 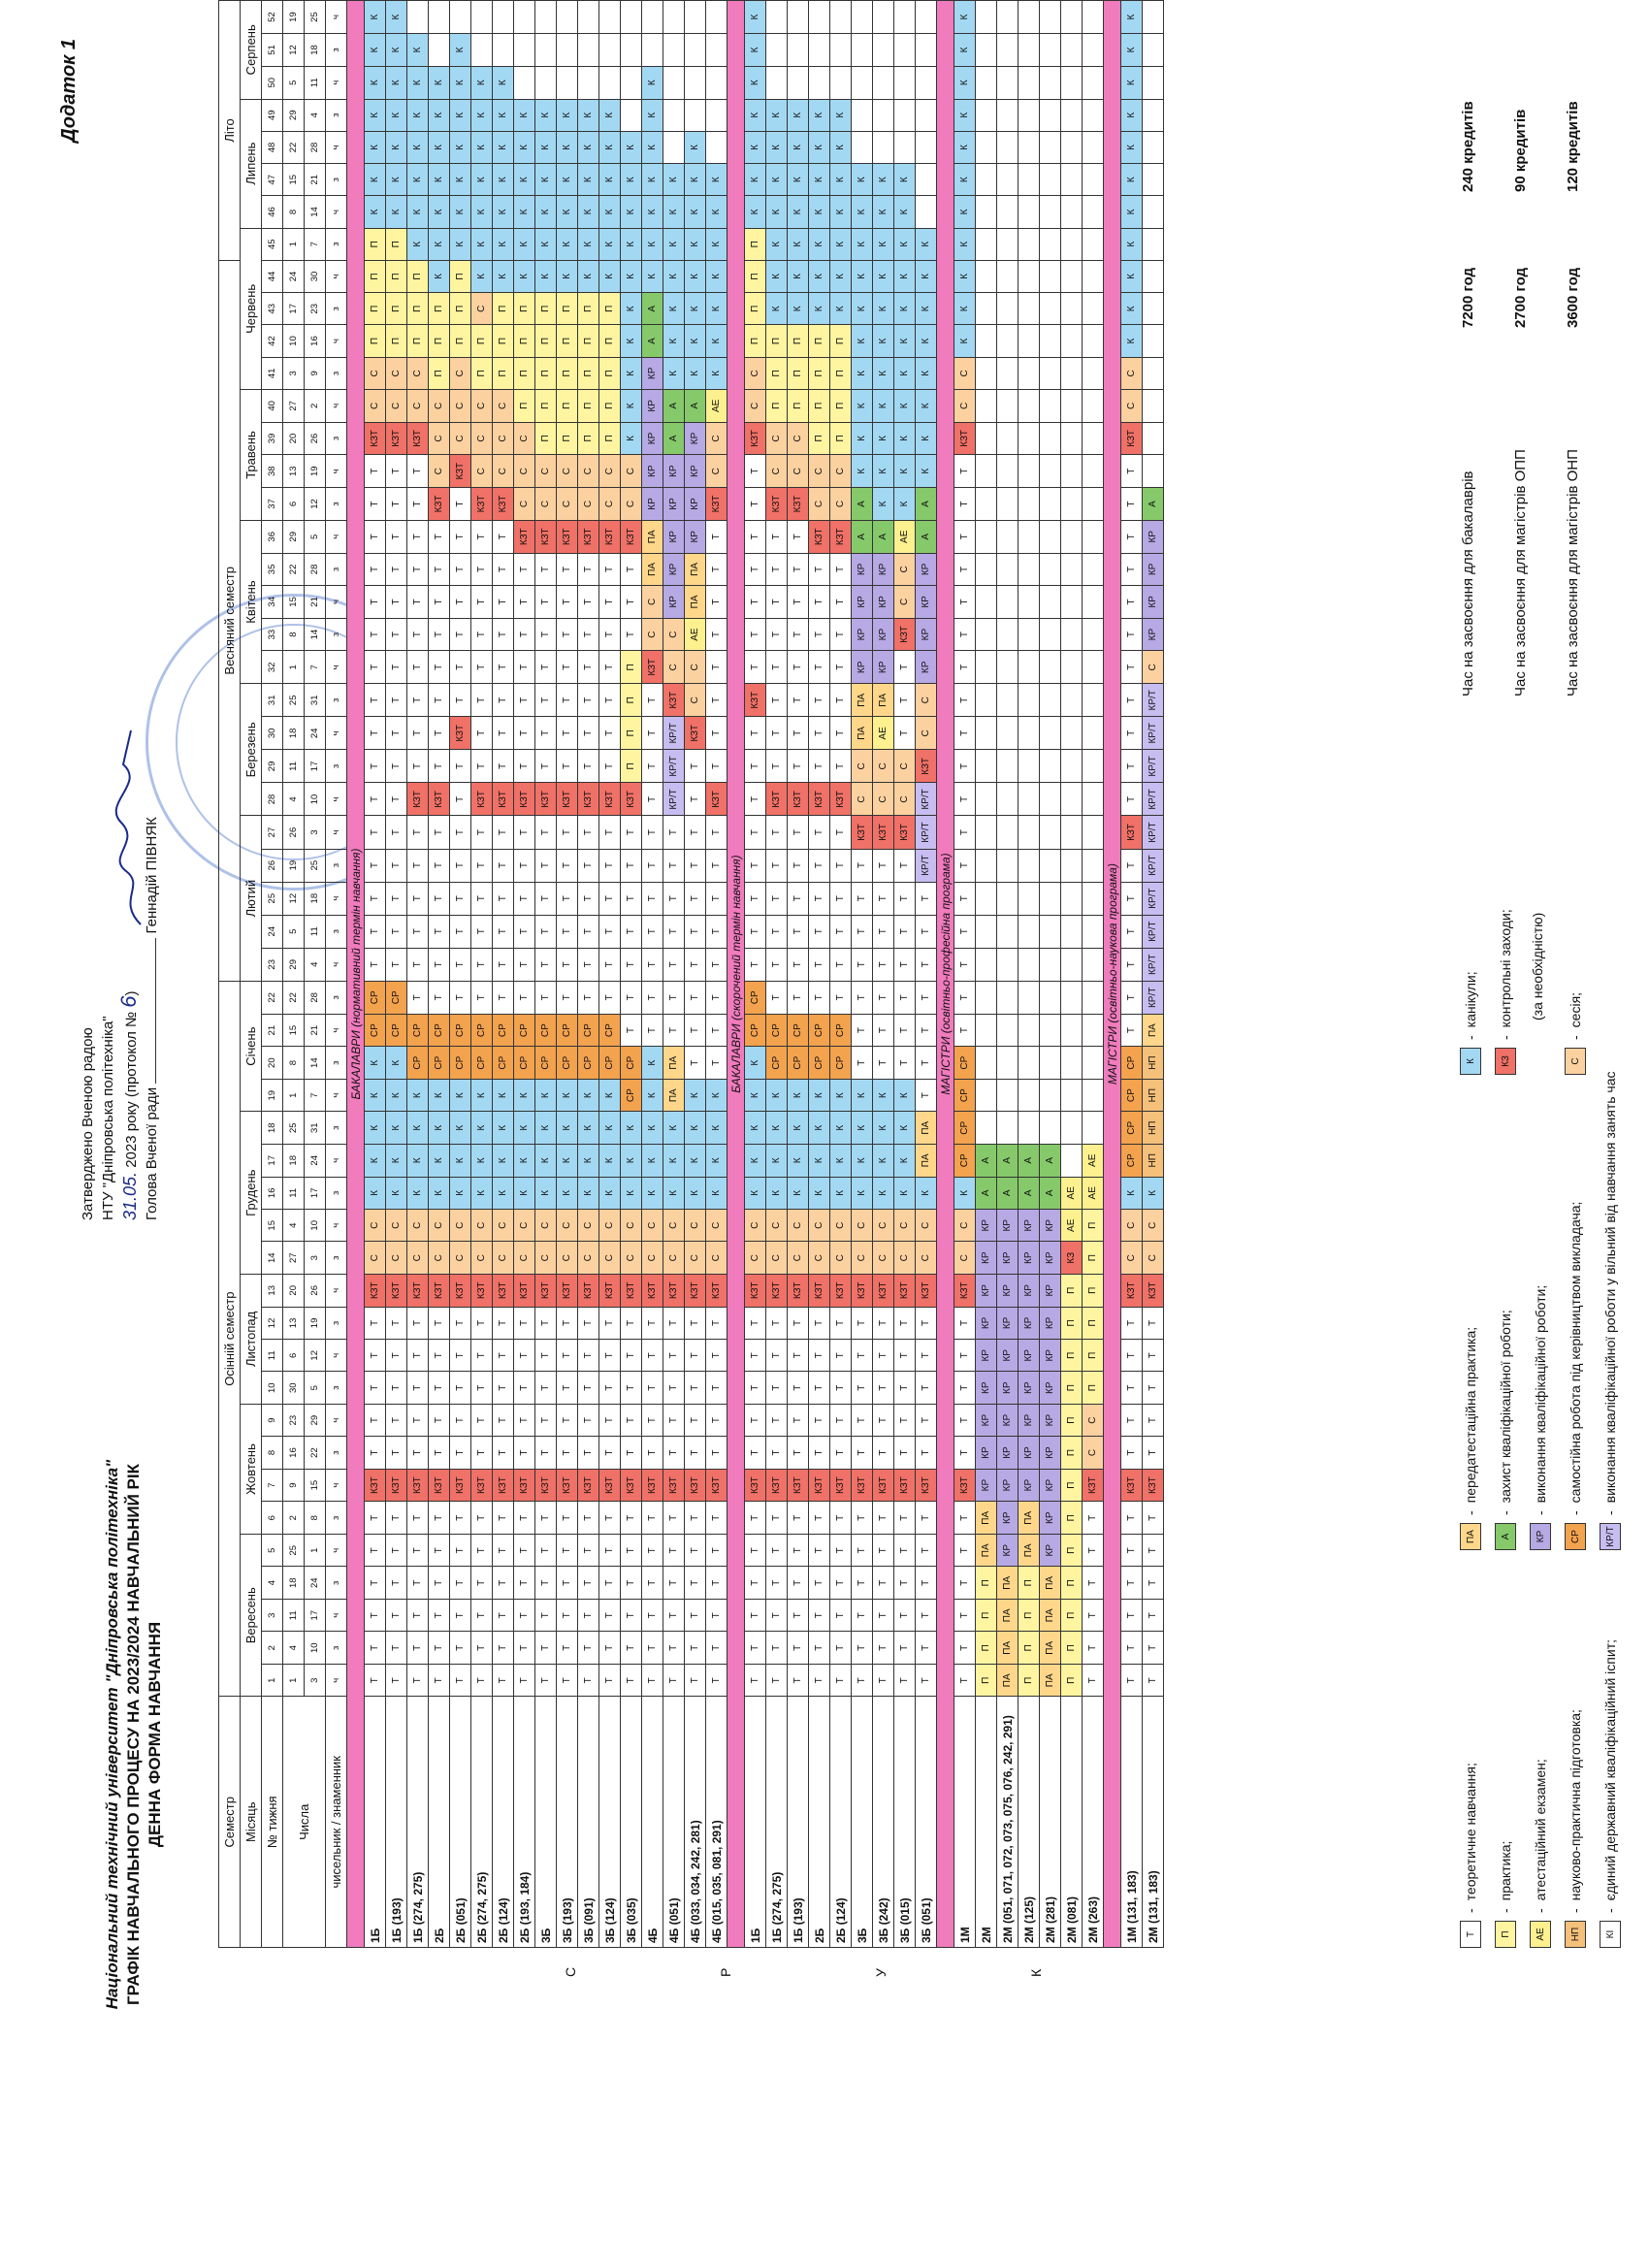 What do you see at coordinates (315, 634) in the screenshot?
I see `date-end: 14` at bounding box center [315, 634].